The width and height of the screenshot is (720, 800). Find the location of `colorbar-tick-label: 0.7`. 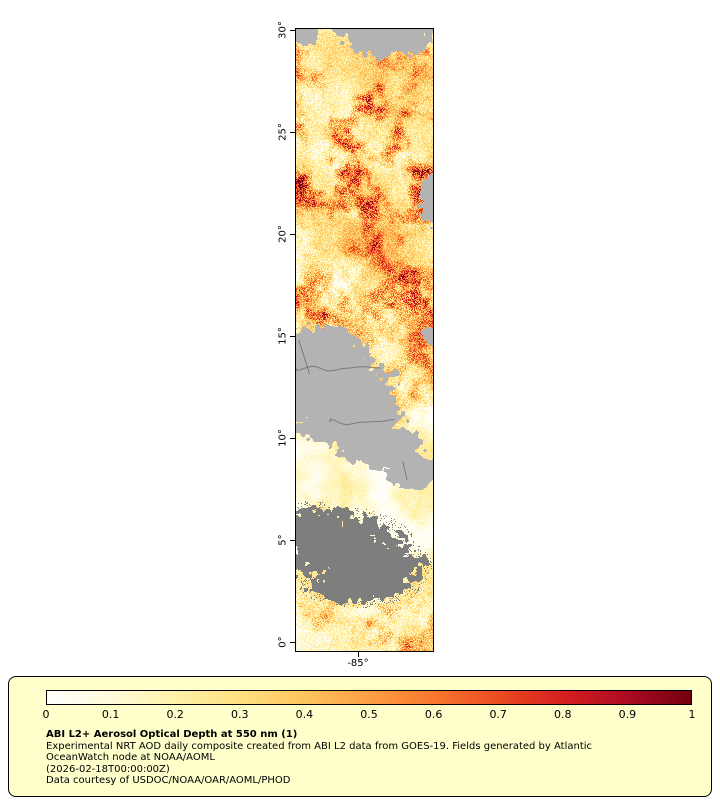

colorbar-tick-label: 0.7 is located at coordinates (498, 714).